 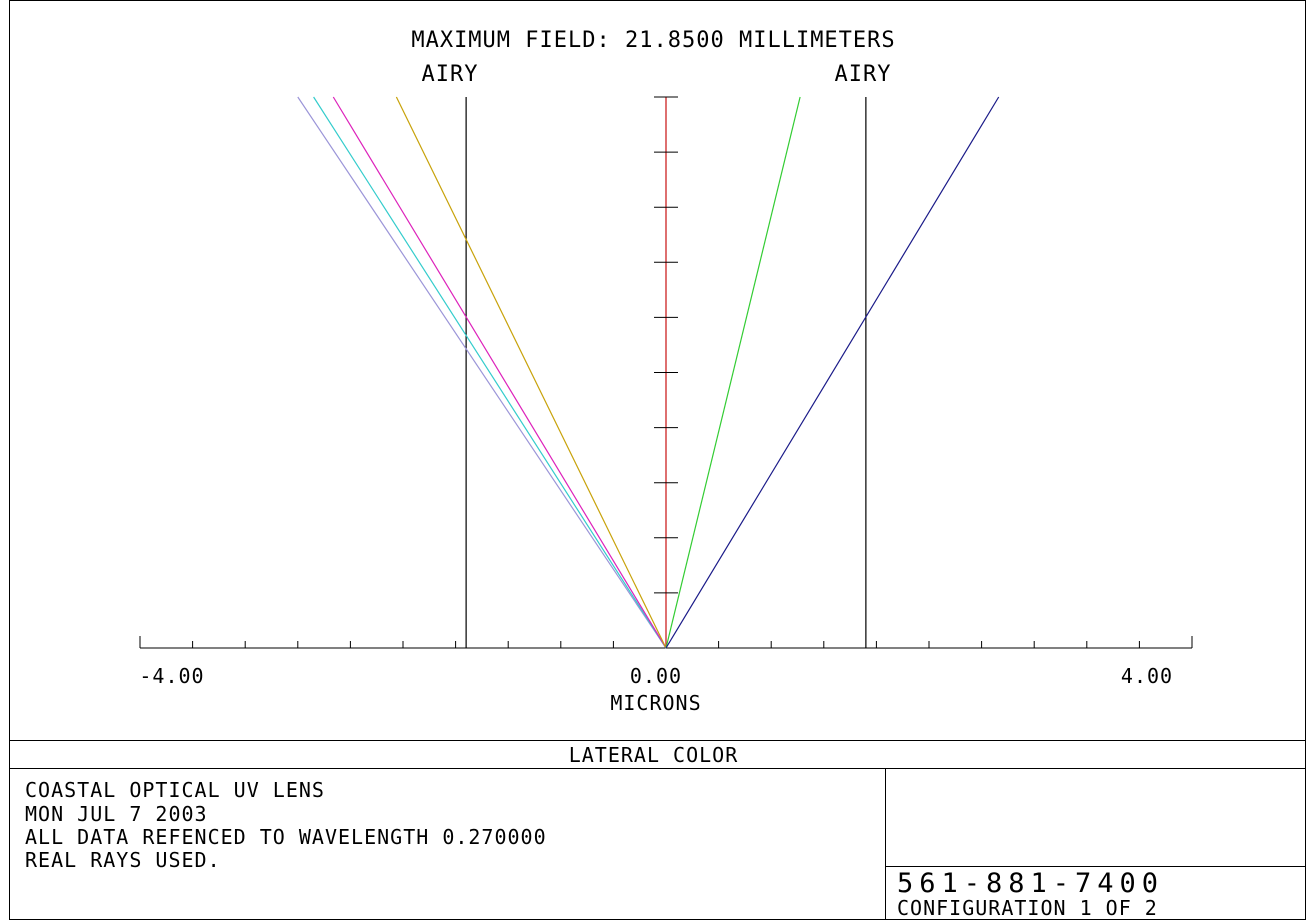 What do you see at coordinates (286, 837) in the screenshot?
I see `reference-wavelength: ALL DATA REFENCED TO WAVELENGTH 0.270000` at bounding box center [286, 837].